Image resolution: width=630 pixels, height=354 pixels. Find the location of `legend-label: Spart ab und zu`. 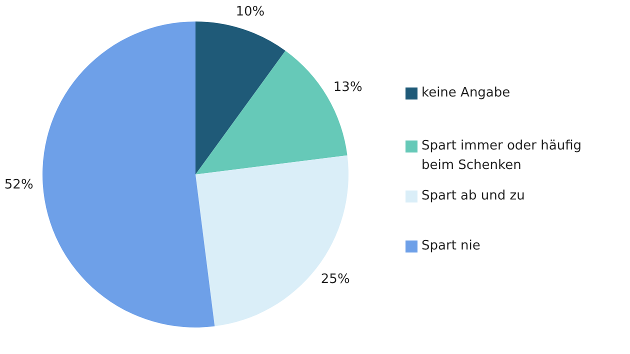

legend-label: Spart ab und zu is located at coordinates (473, 196).